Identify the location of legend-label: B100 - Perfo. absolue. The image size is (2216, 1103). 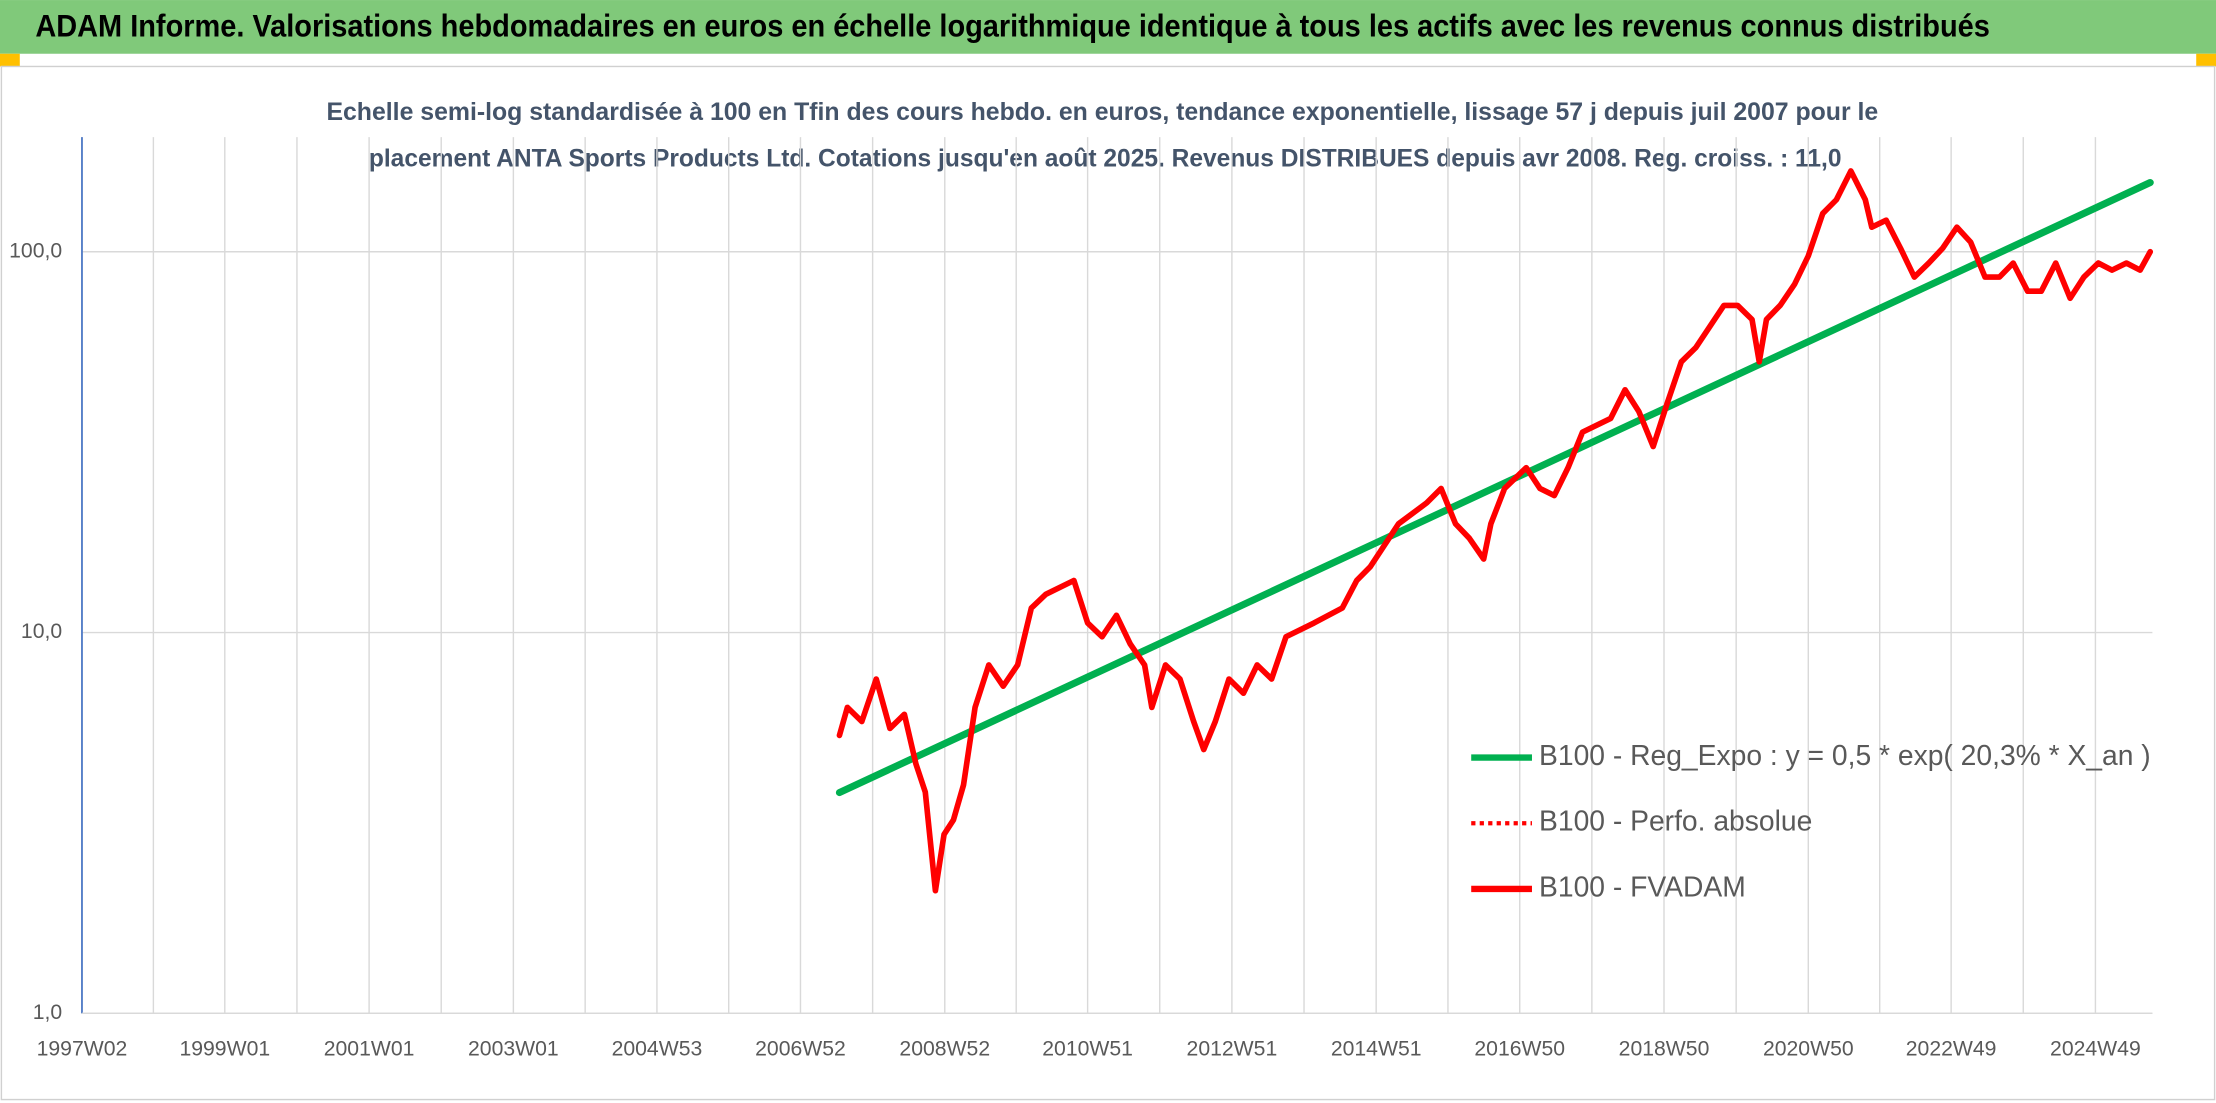
(1675, 821).